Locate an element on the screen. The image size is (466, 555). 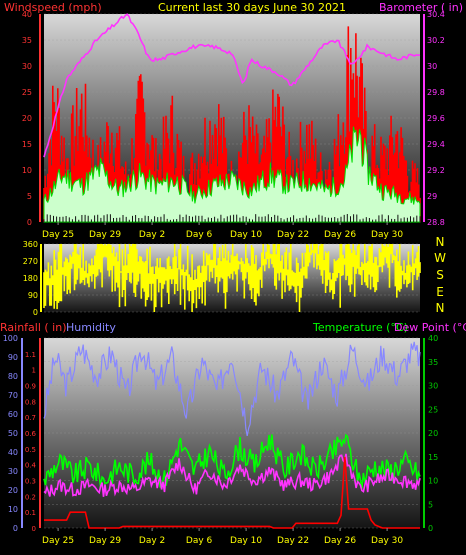
rain-tick-label: 0 is located at coordinates (34, 529).